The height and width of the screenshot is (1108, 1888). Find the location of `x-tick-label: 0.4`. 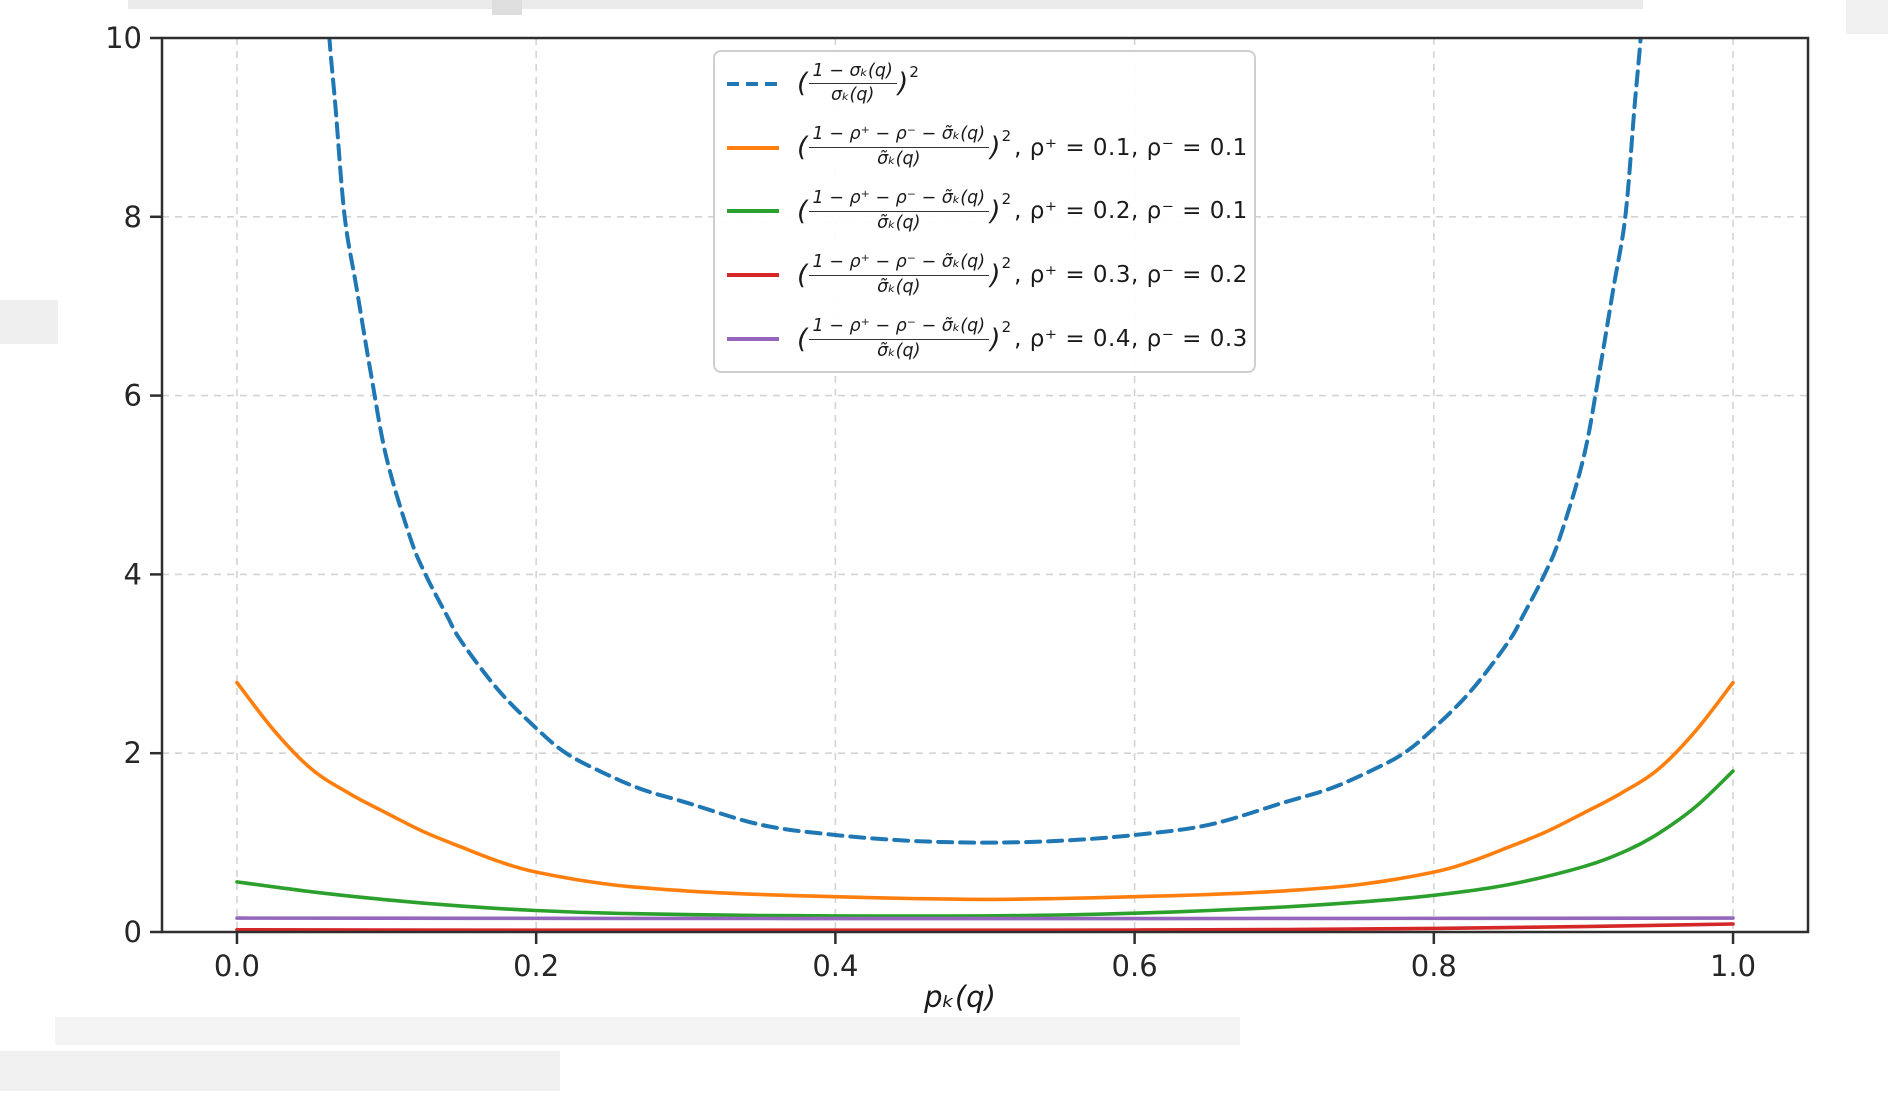

x-tick-label: 0.4 is located at coordinates (835, 966).